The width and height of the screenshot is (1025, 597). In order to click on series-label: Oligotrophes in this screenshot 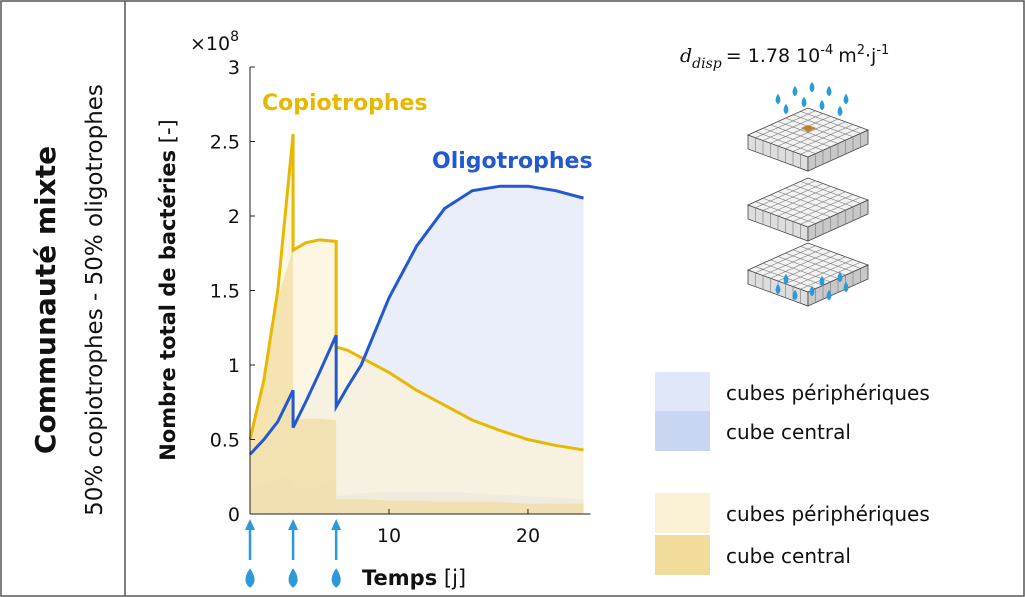, I will do `click(512, 161)`.